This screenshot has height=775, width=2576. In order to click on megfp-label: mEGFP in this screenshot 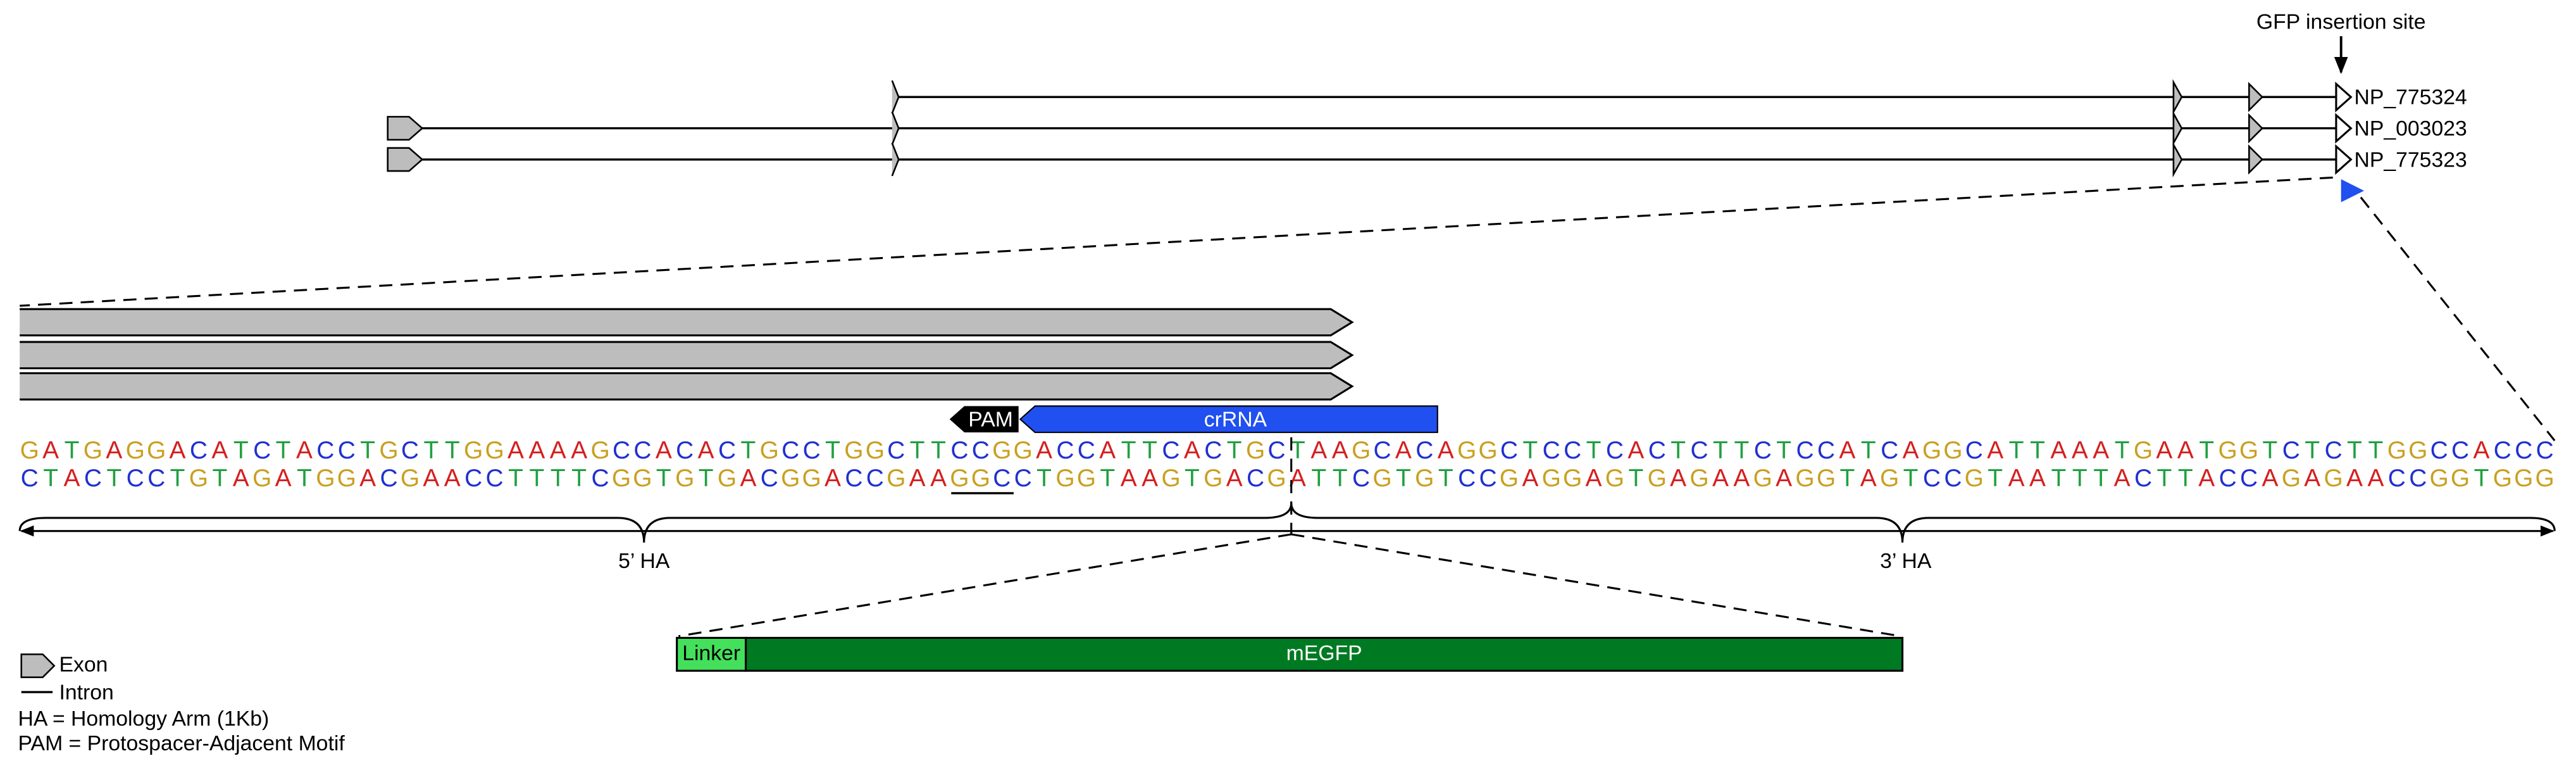, I will do `click(1324, 653)`.